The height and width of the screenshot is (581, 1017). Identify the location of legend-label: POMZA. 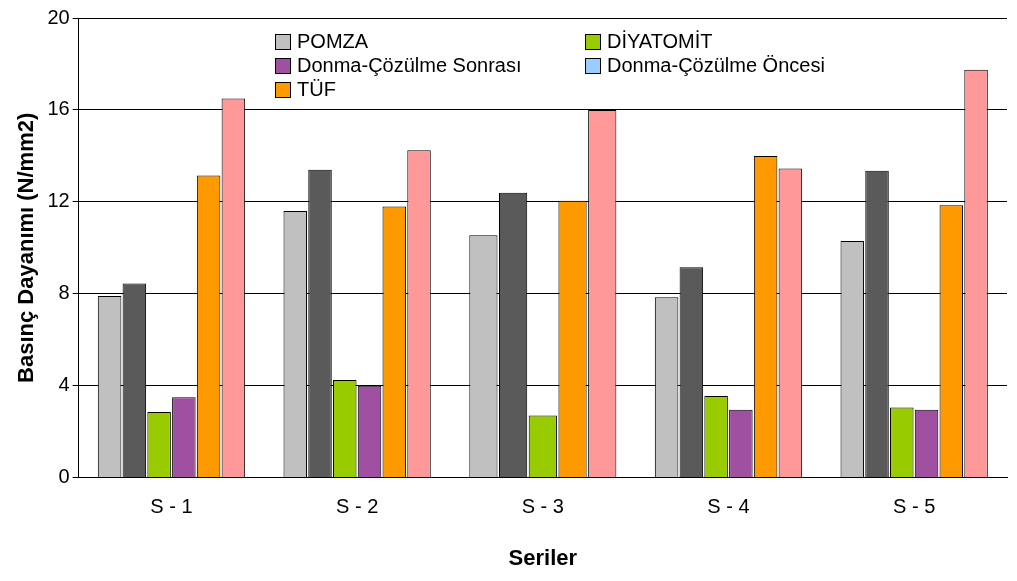
(333, 41).